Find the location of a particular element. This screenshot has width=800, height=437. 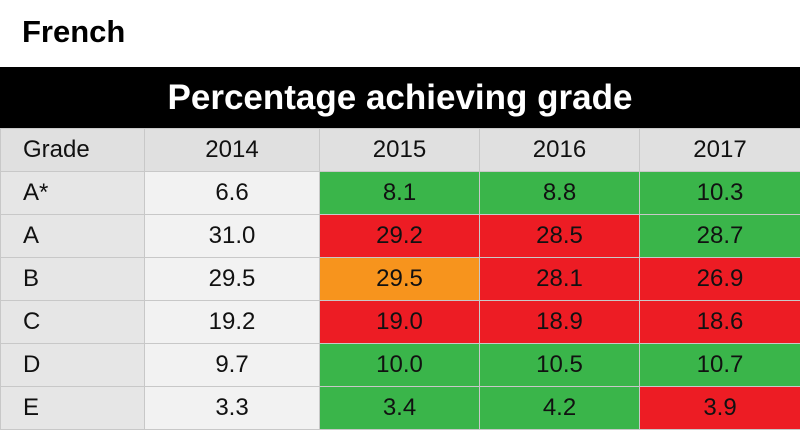

value-cell: 28.5 is located at coordinates (559, 236).